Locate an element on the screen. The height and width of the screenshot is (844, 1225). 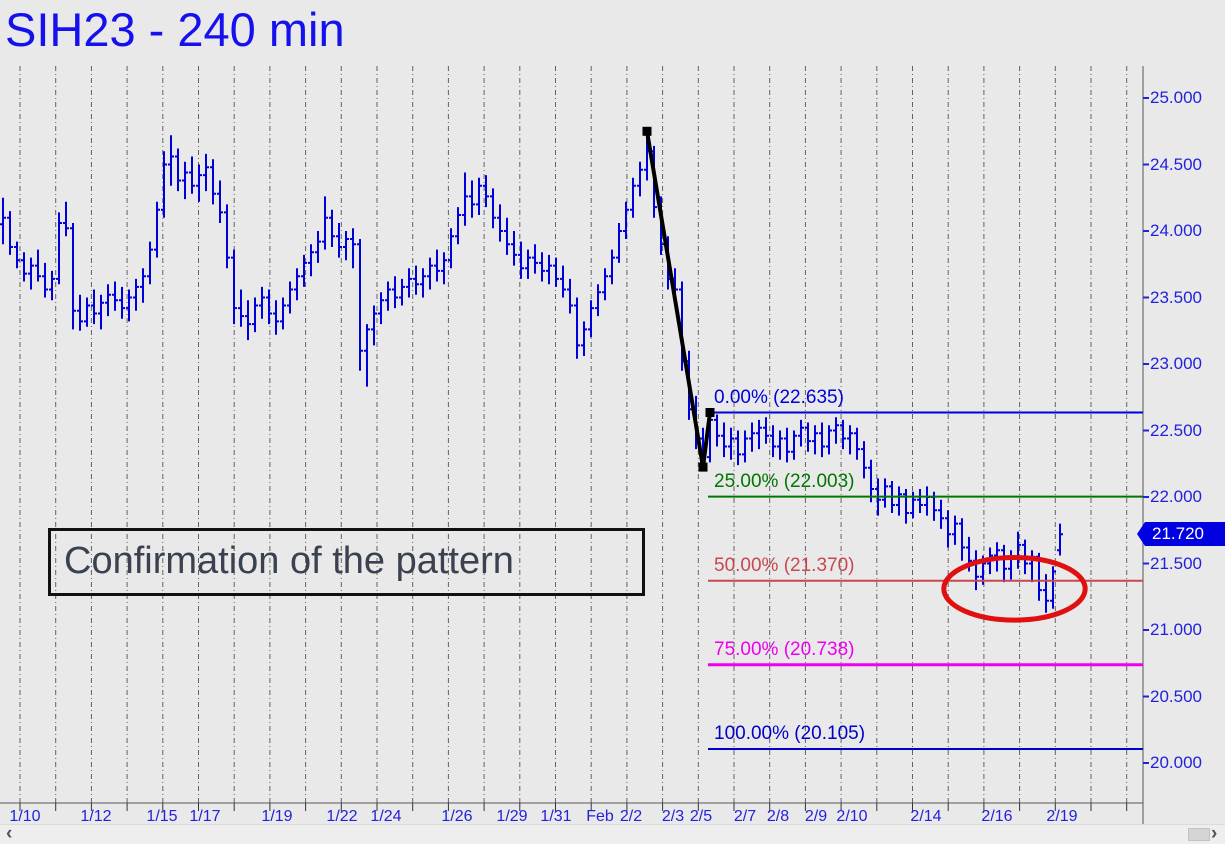
price-tick-label: 21.000 is located at coordinates (1176, 629).